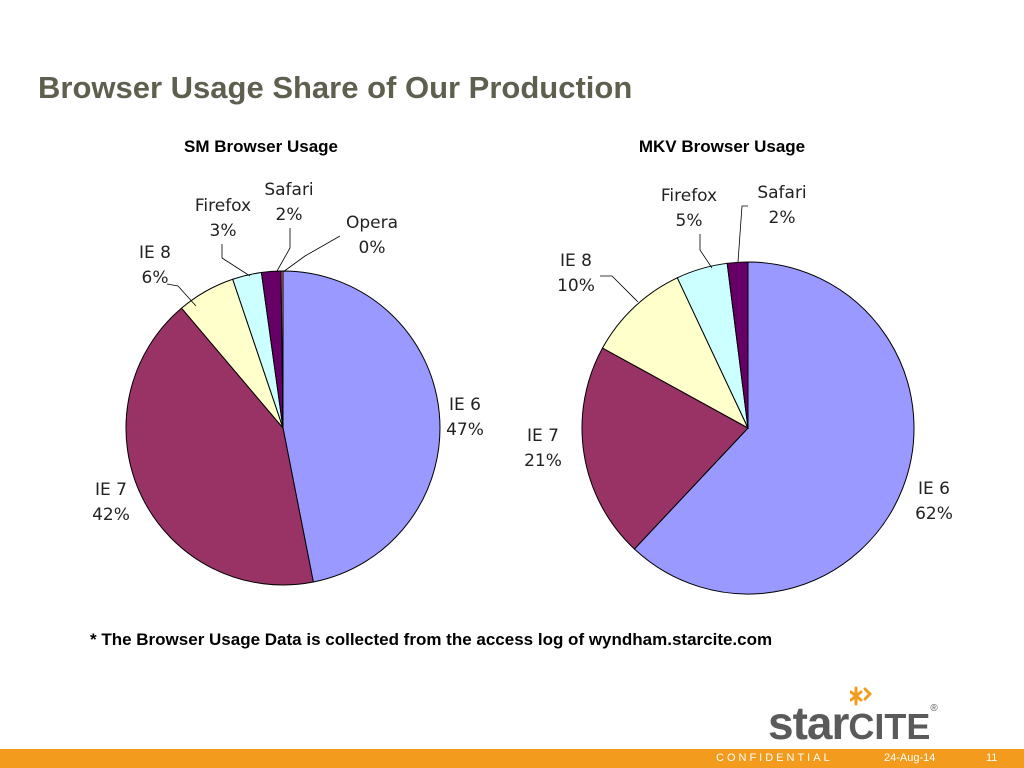  Describe the element at coordinates (722, 146) in the screenshot. I see `chart-title: MKV Browser Usage` at that location.